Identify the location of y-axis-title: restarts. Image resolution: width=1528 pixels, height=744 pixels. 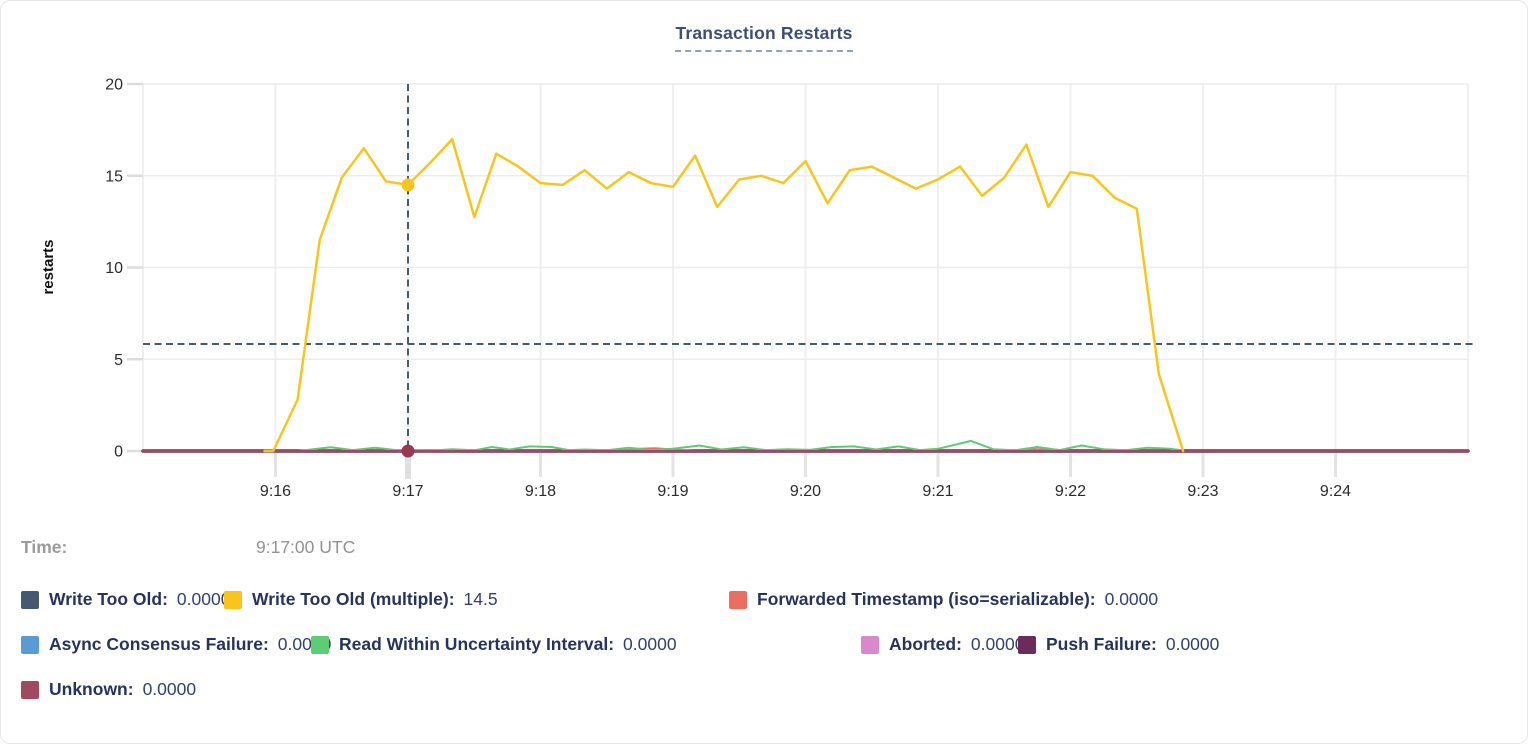
(48, 266).